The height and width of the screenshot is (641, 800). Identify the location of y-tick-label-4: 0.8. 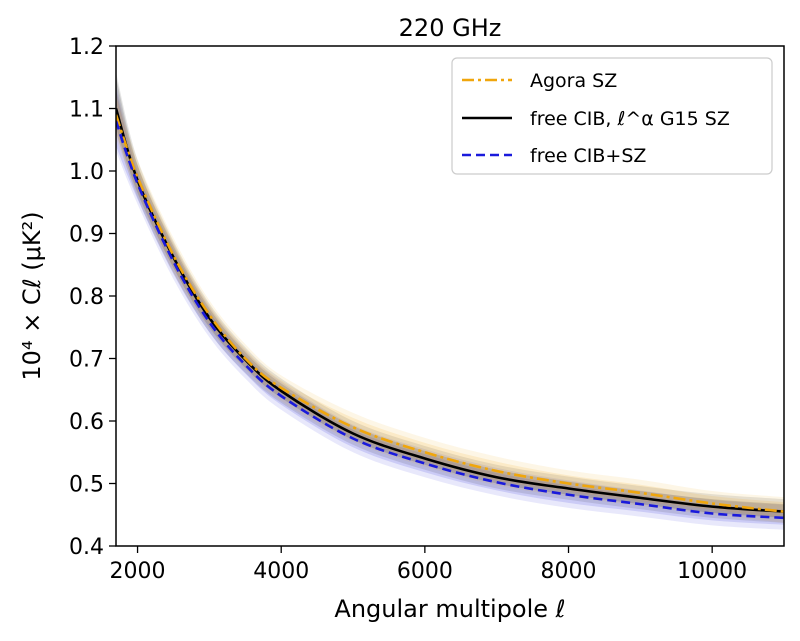
(86, 297).